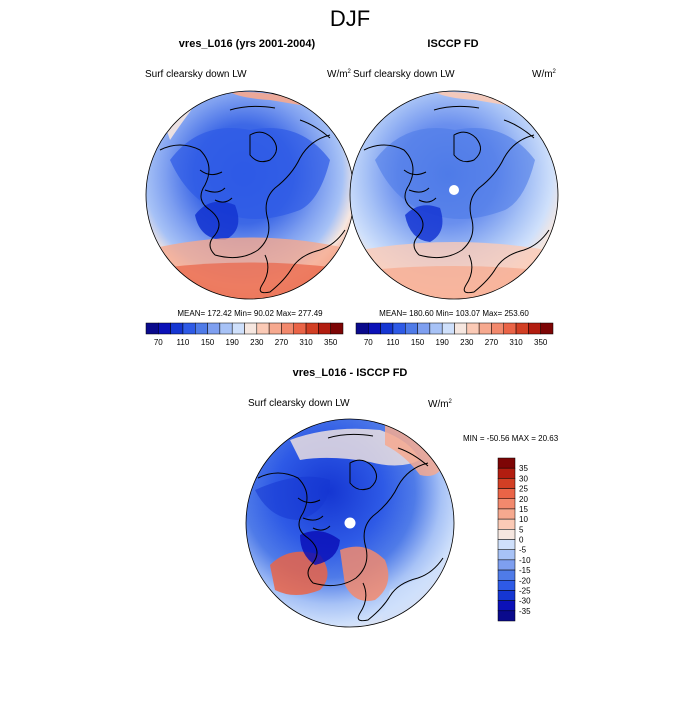  I want to click on colorbar-obs: 70 110 150 190 230 270 310 350, so click(454, 334).